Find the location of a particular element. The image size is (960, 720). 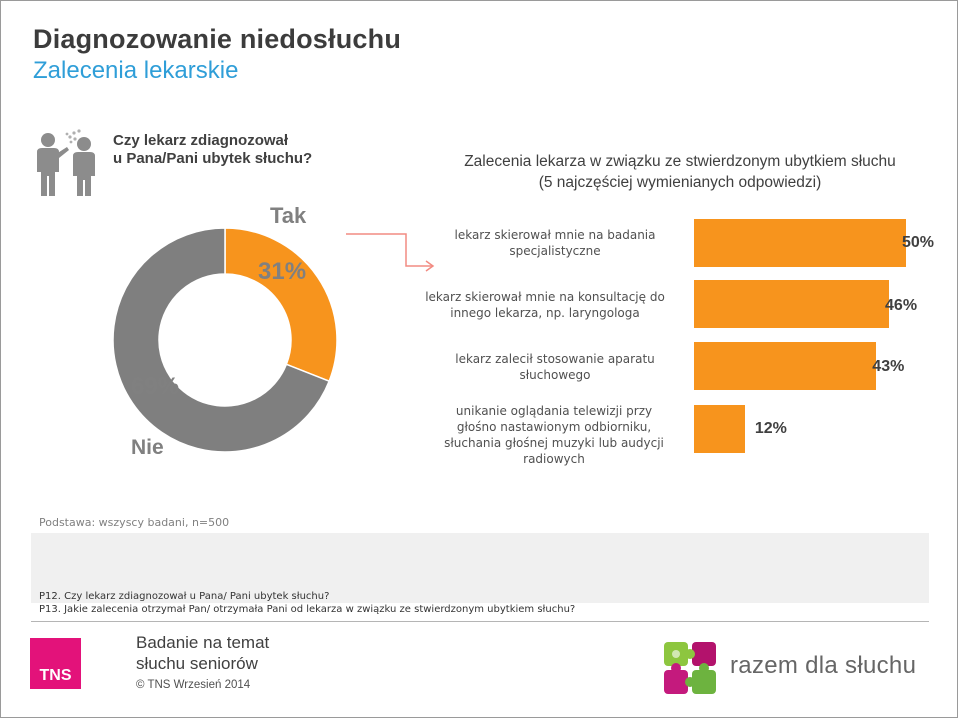

bars-title-line: (5 najczęściej wymienianych odpowiedzi) is located at coordinates (680, 182).